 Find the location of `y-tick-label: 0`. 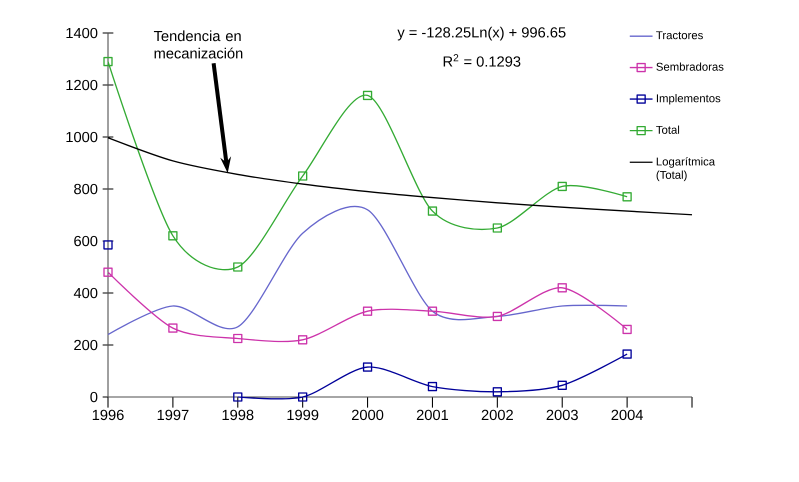

y-tick-label: 0 is located at coordinates (94, 397).